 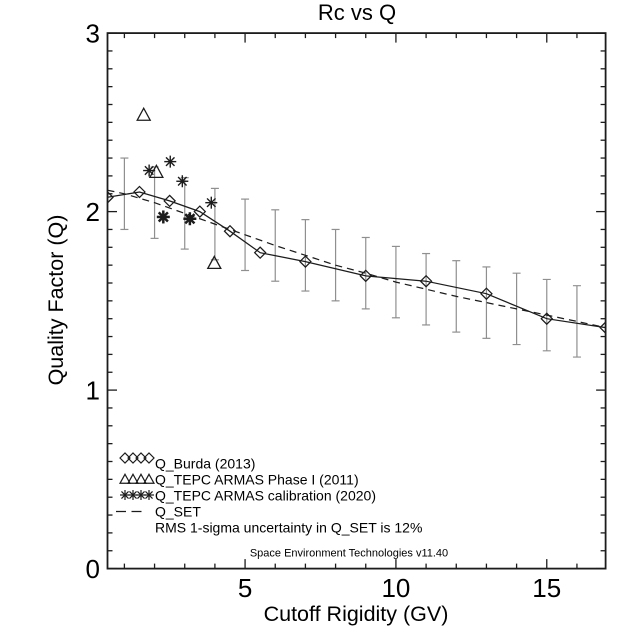 I want to click on legend-row: Q_TEPC ARMAS Phase I (2011), so click(x=238, y=480).